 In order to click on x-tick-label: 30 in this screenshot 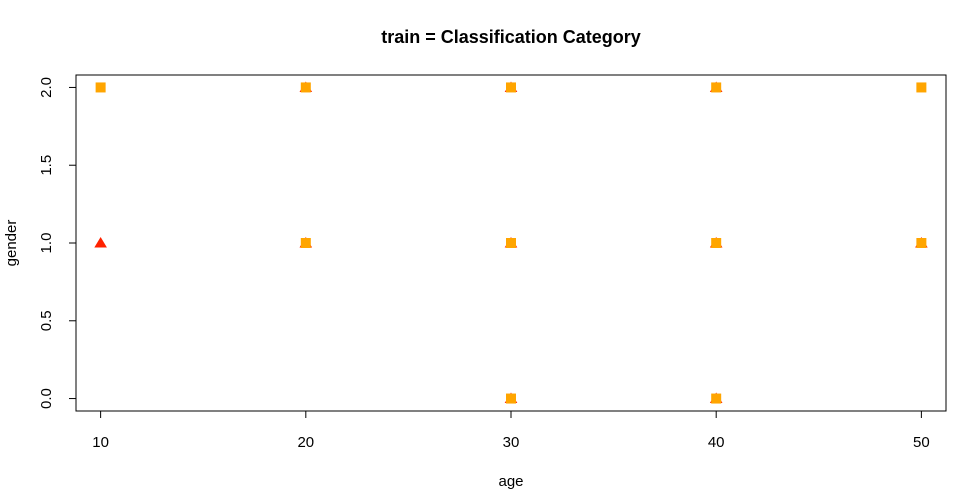, I will do `click(511, 442)`.